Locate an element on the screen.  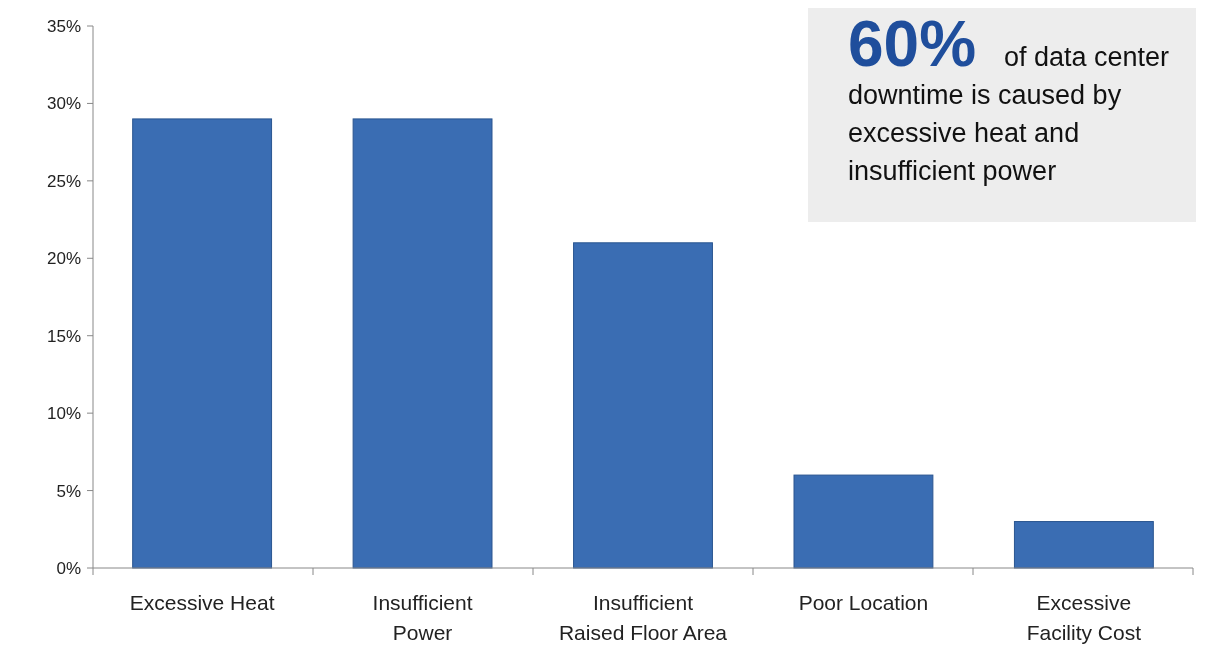
x-tick-label: Excessive Heat is located at coordinates (202, 602).